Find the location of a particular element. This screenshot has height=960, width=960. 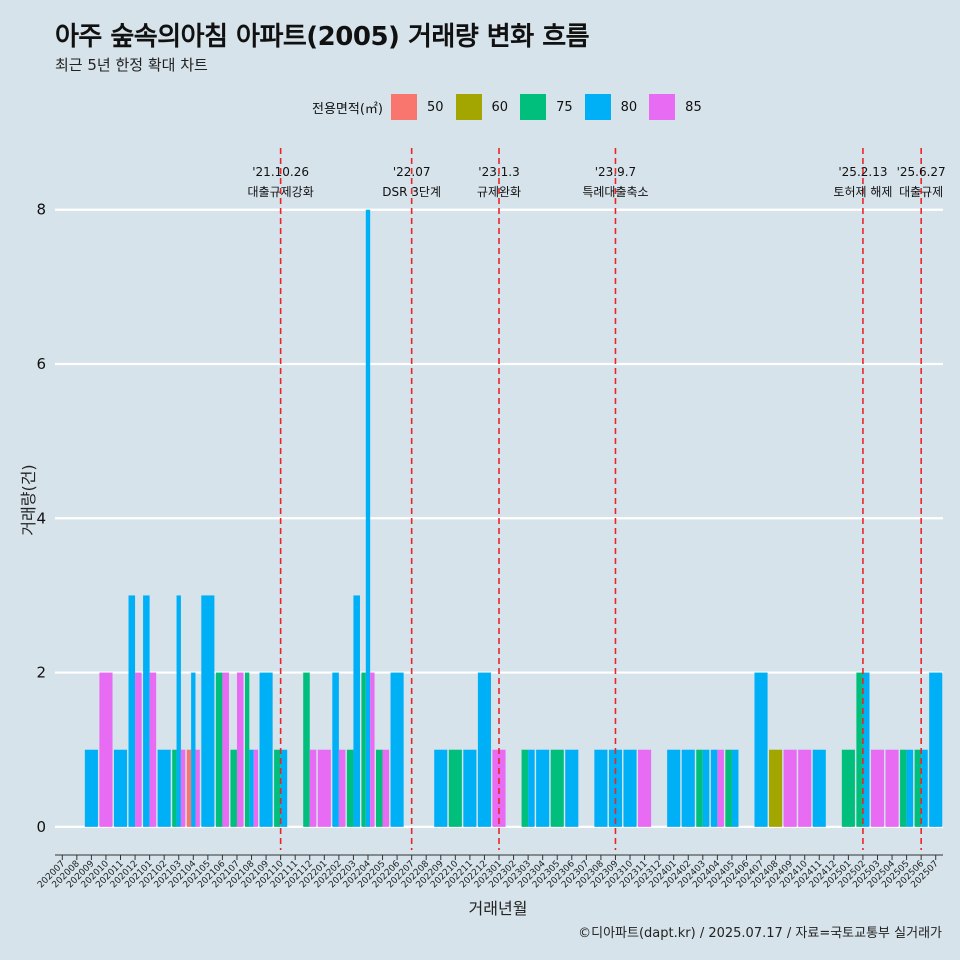

legend-title: 전용면적(㎡) is located at coordinates (347, 109).